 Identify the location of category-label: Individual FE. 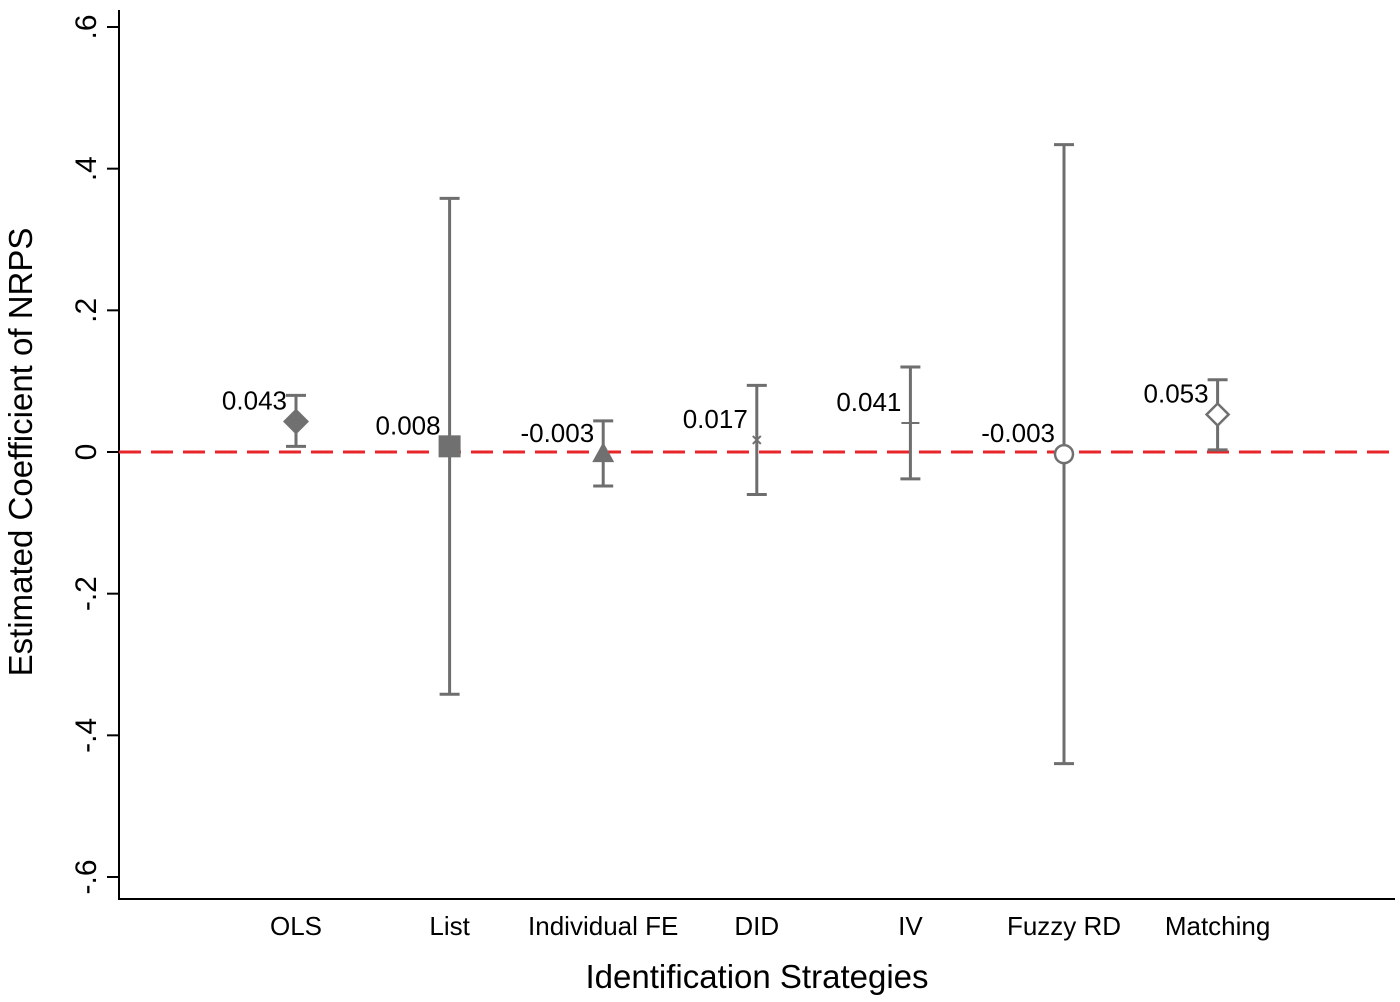
(603, 926).